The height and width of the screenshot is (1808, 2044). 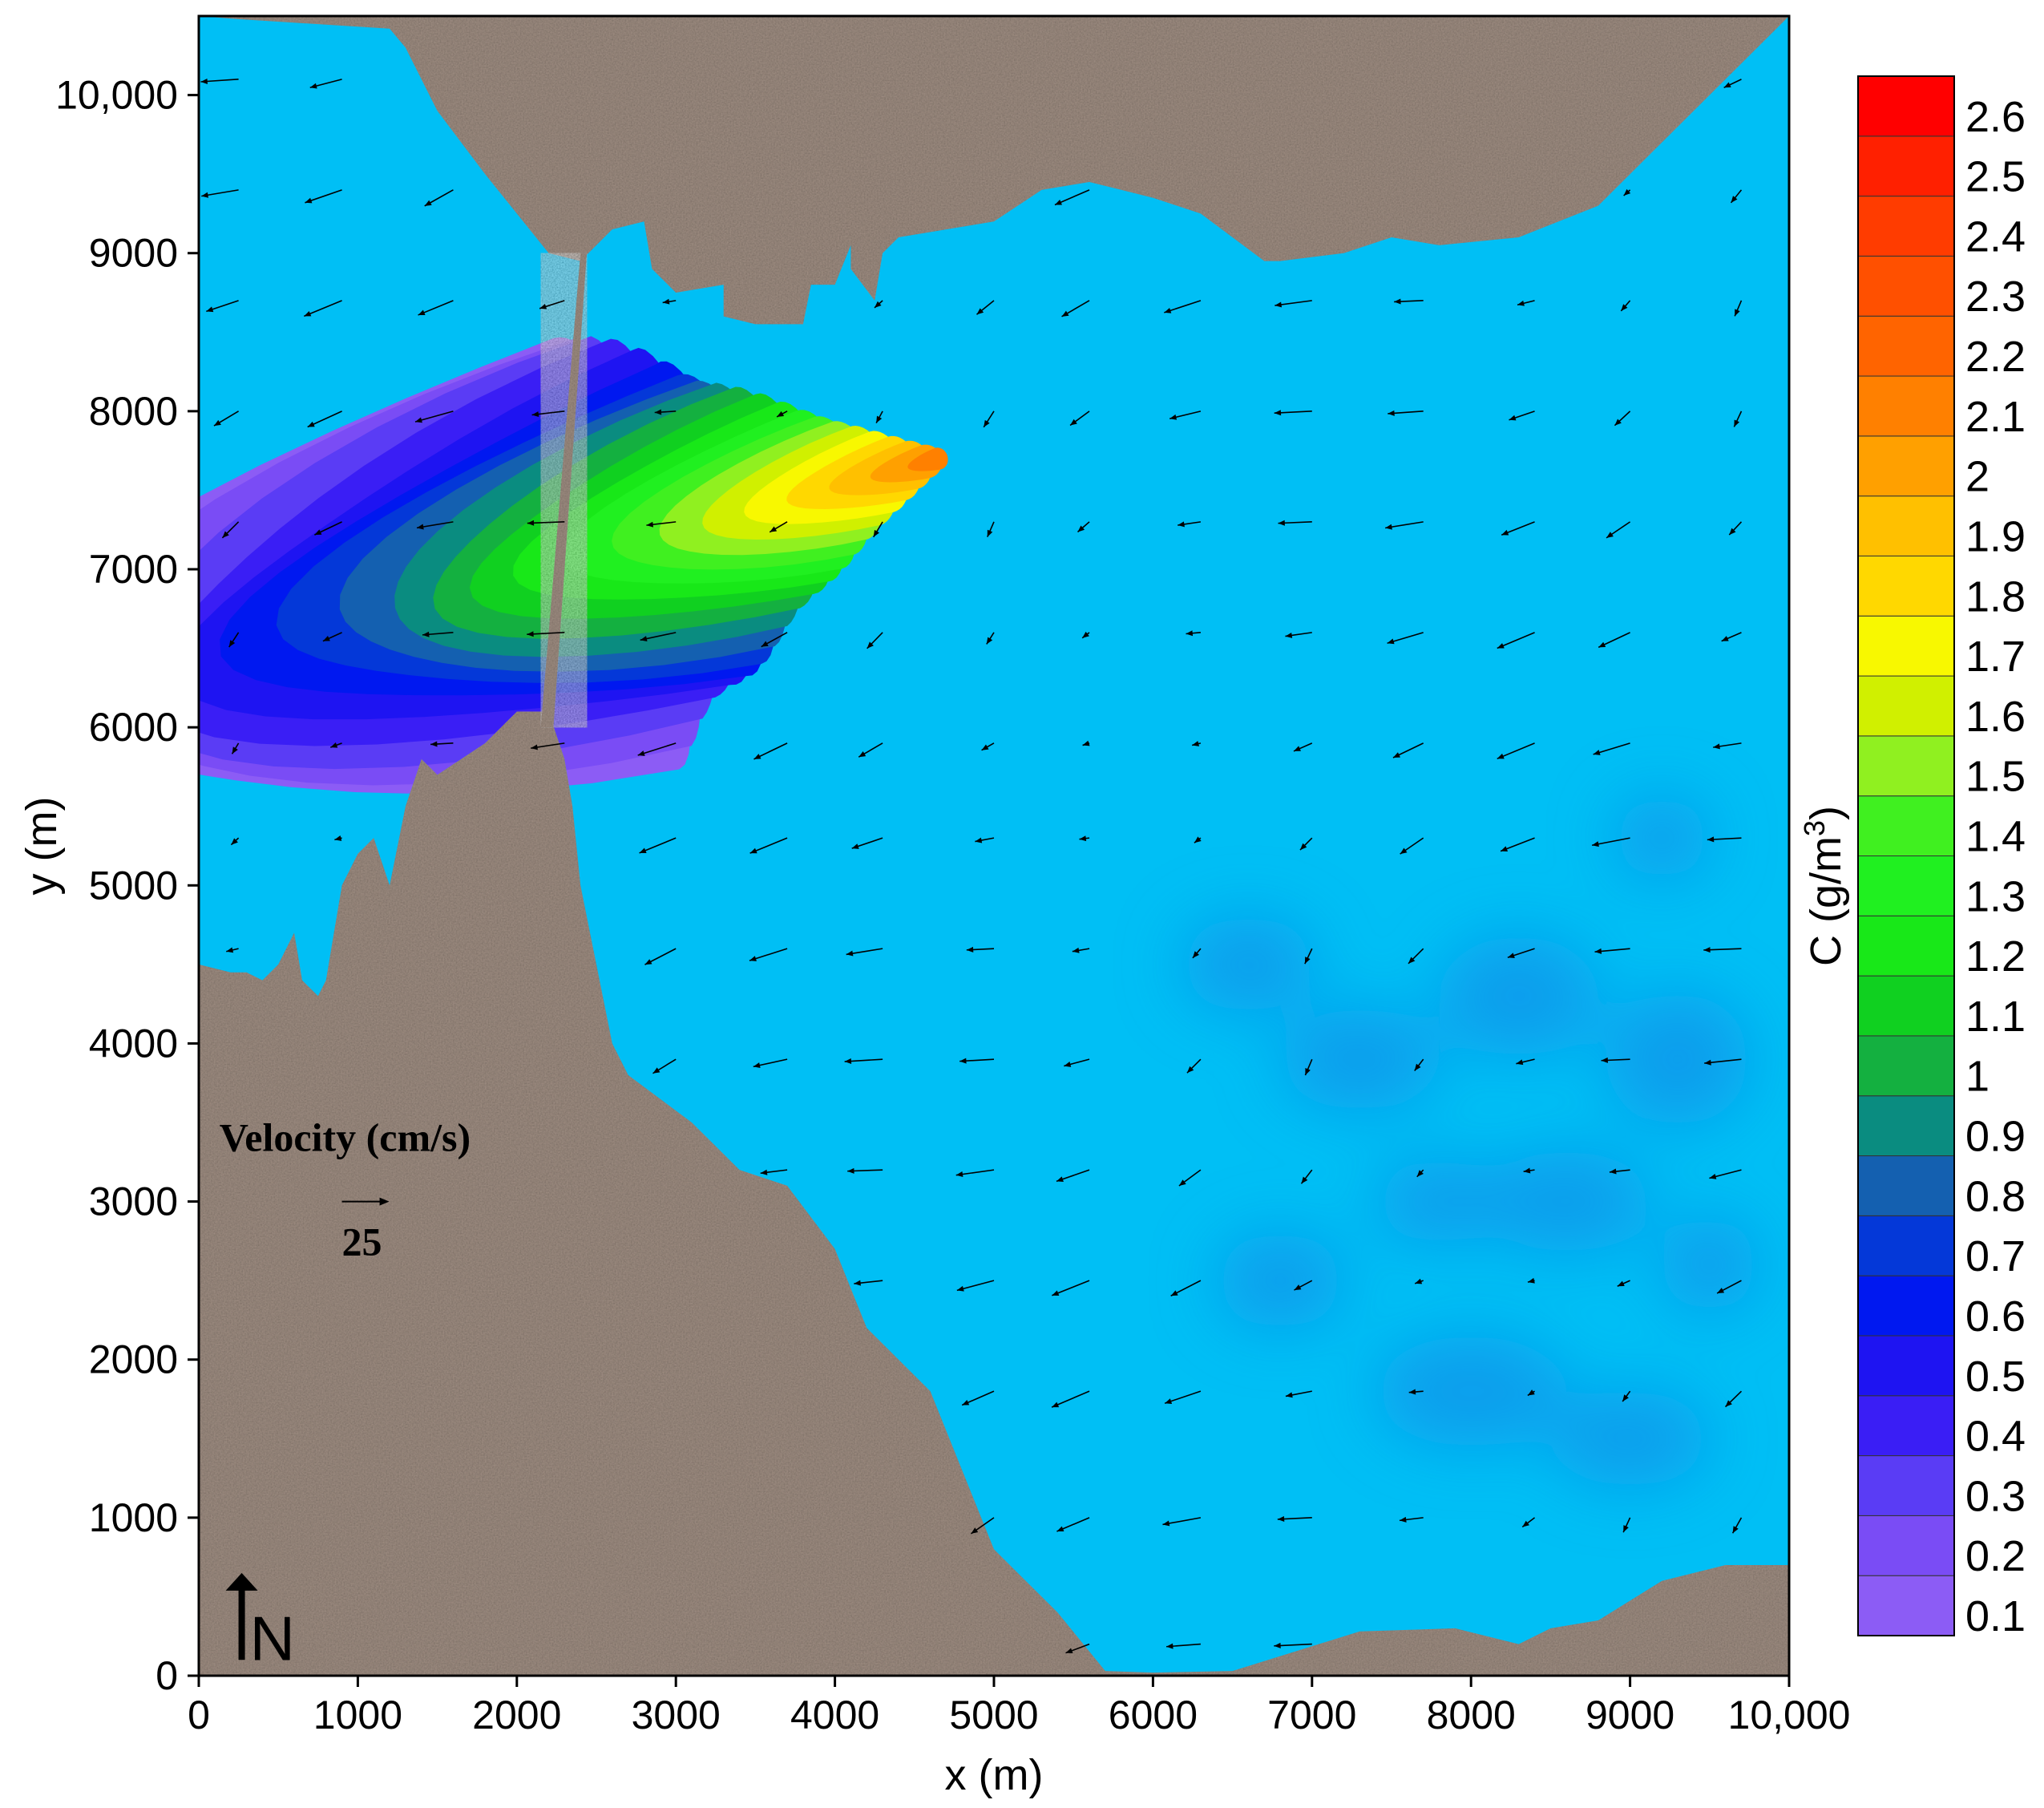 What do you see at coordinates (1995, 837) in the screenshot?
I see `colorbar-label: 1.4` at bounding box center [1995, 837].